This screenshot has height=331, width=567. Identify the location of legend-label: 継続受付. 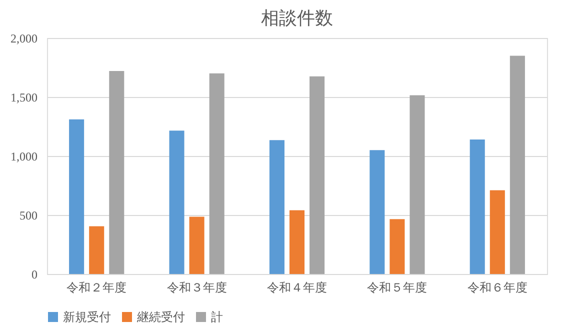
(160, 317).